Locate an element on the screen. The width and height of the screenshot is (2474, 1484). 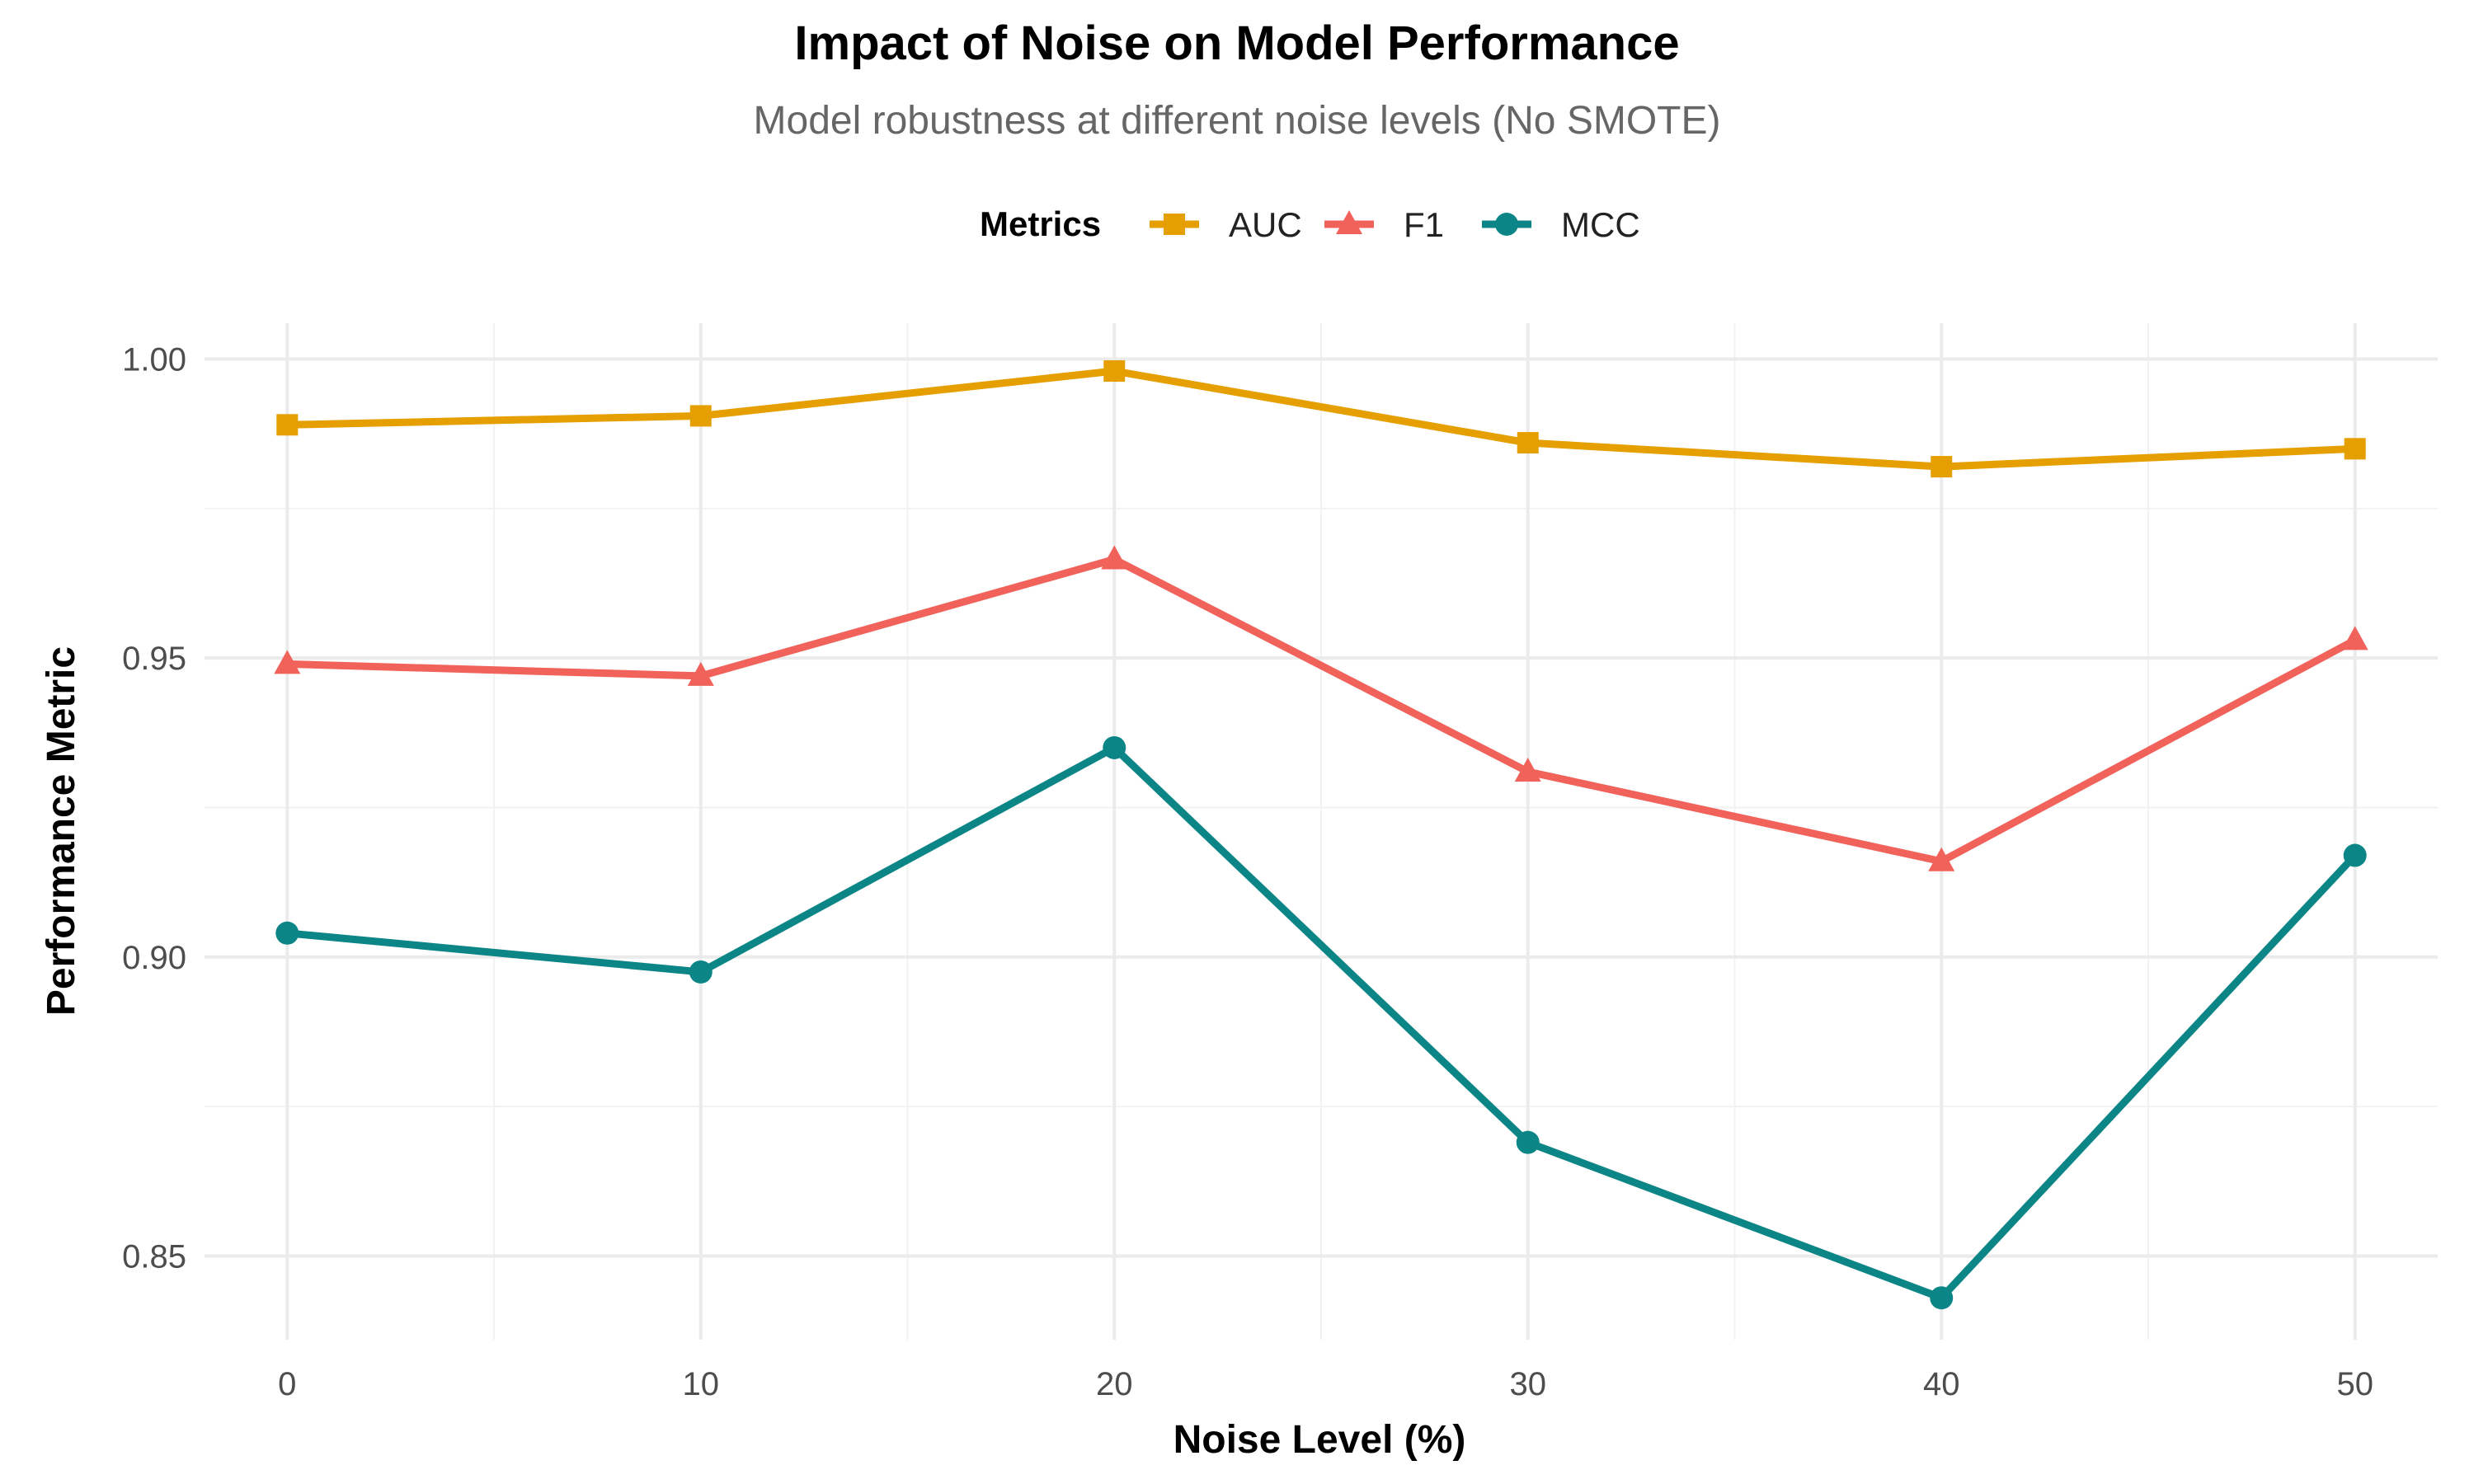
y-axis: 0.85 0.90 0.95 1.00 is located at coordinates (154, 808).